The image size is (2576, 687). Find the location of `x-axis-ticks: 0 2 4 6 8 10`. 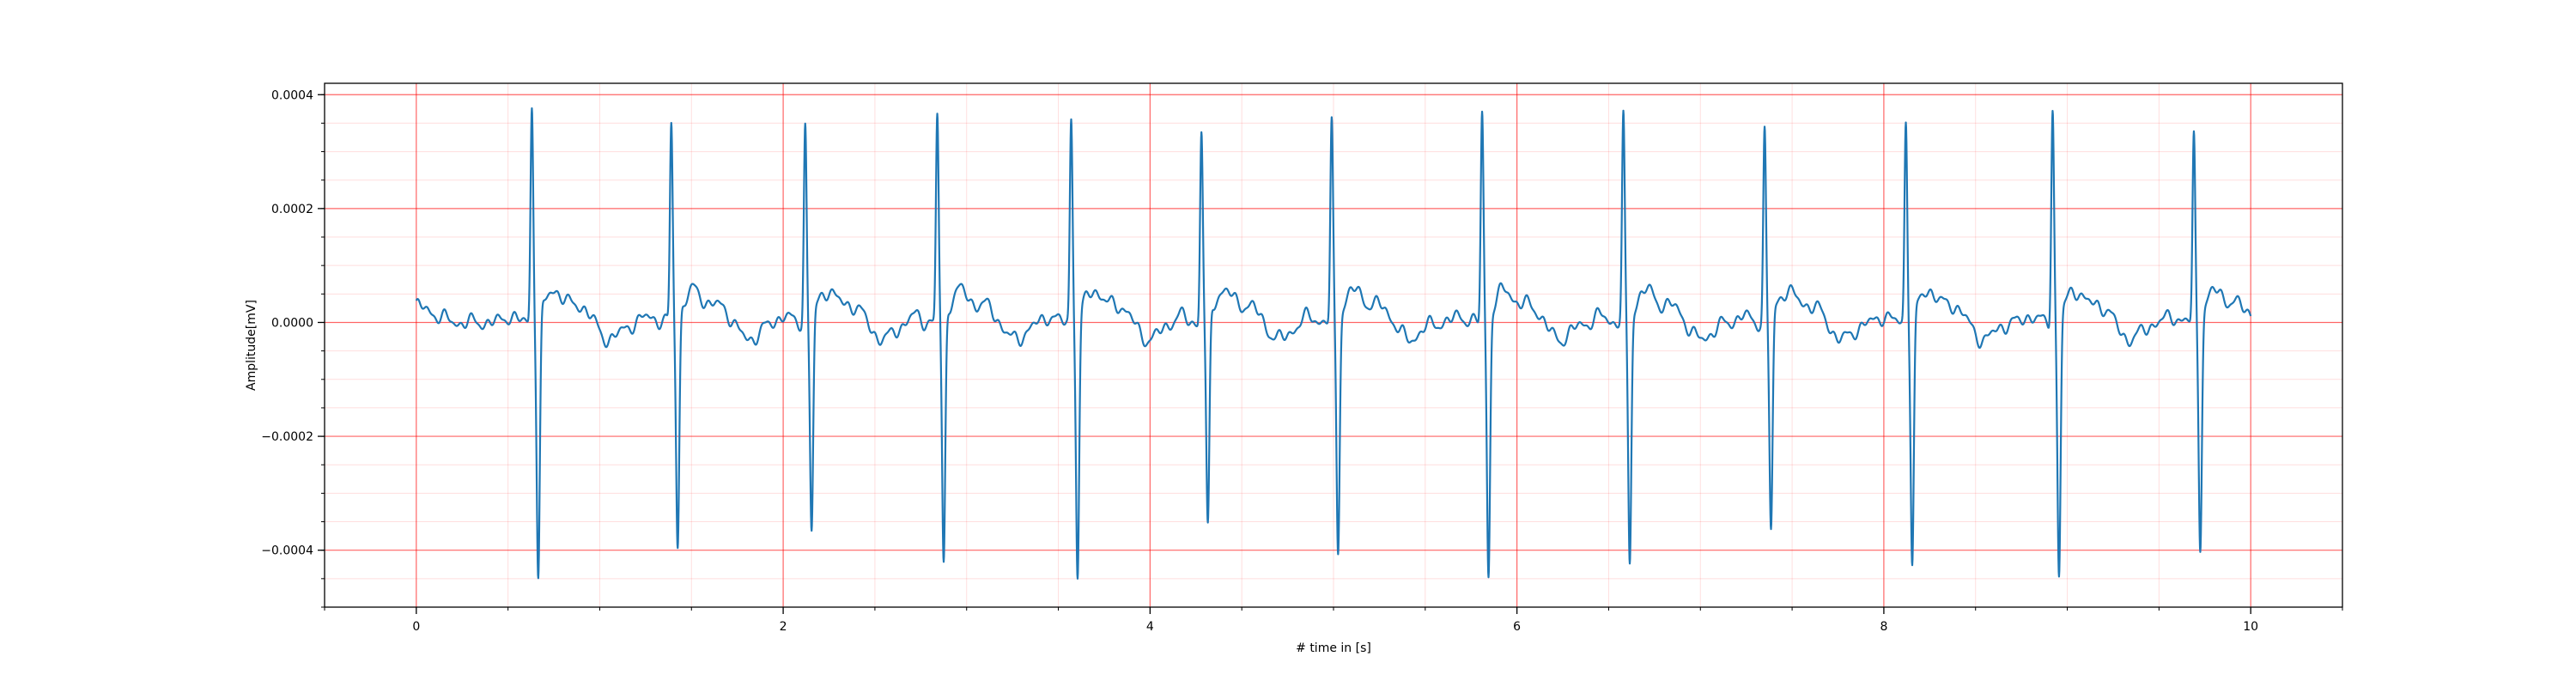

x-axis-ticks: 0 2 4 6 8 10 is located at coordinates (1334, 620).